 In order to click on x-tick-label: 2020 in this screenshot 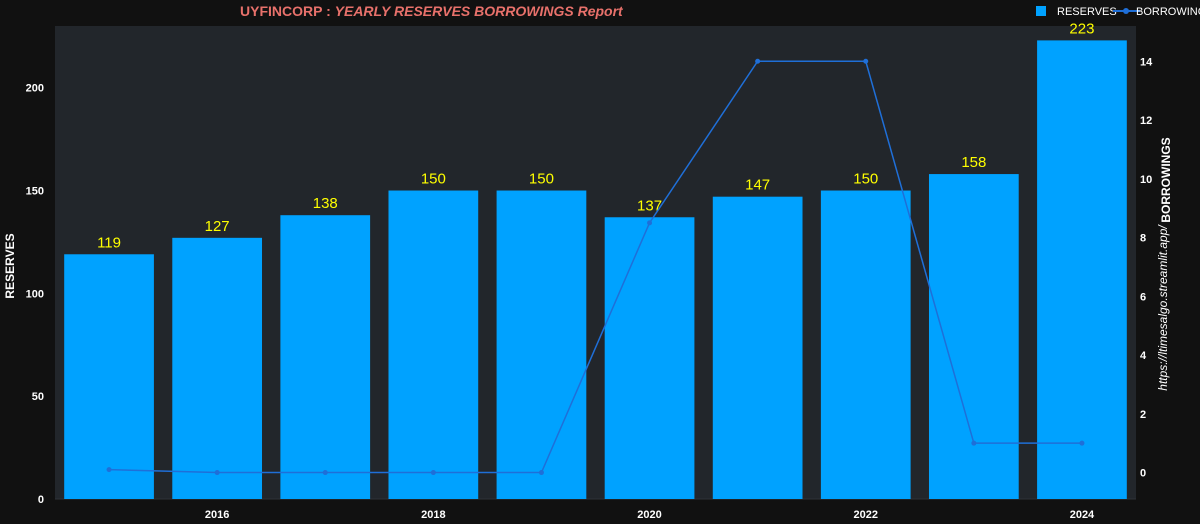, I will do `click(649, 515)`.